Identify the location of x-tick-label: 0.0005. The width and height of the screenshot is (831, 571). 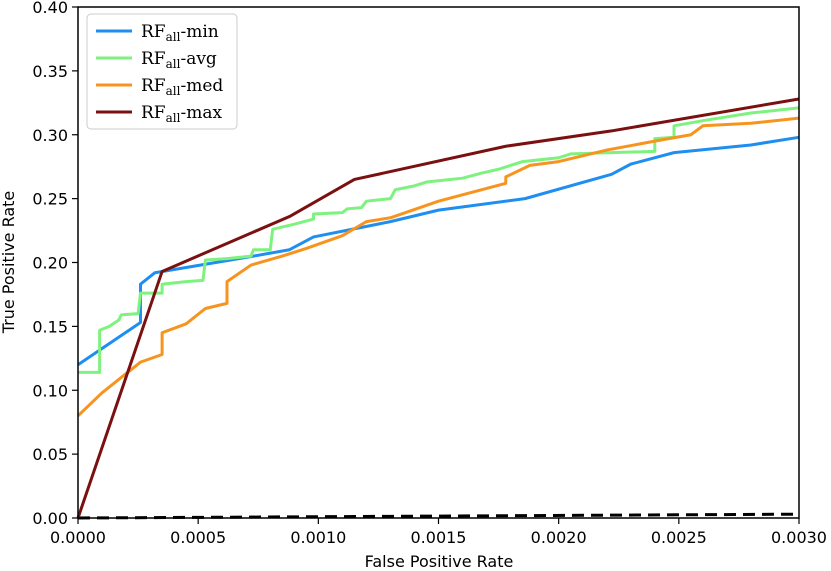
(198, 537).